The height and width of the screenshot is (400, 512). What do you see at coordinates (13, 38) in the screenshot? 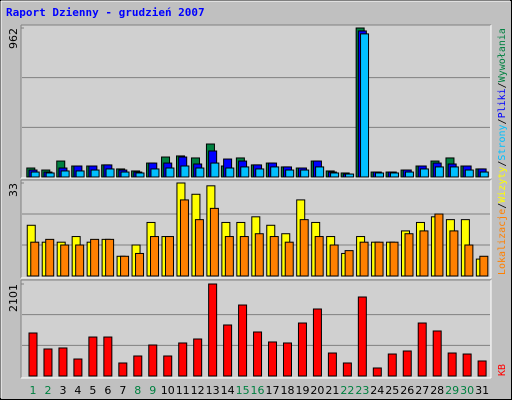
I see `y-axis-label: 962` at bounding box center [13, 38].